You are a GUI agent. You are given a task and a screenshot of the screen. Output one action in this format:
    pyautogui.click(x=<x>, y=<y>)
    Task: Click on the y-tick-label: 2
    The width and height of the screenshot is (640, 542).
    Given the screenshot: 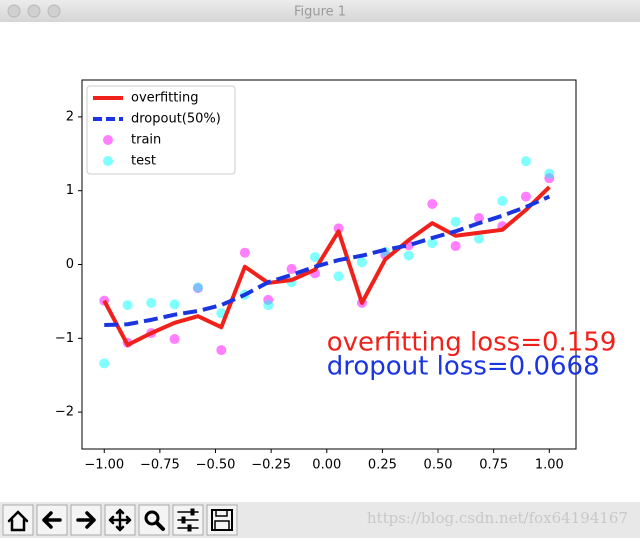 What is the action you would take?
    pyautogui.click(x=70, y=116)
    